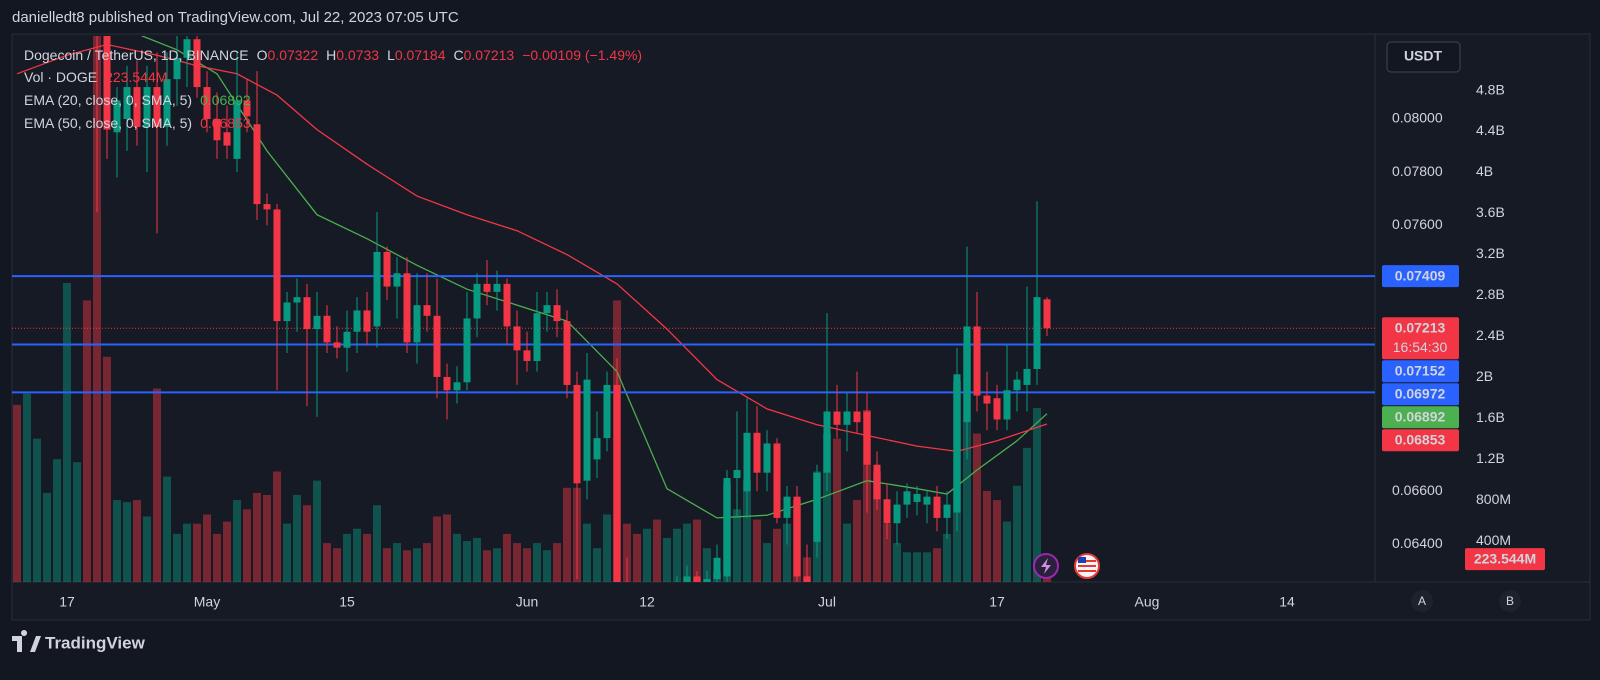  I want to click on legend-volume: Vol · DOGE 223.544M, so click(95, 77).